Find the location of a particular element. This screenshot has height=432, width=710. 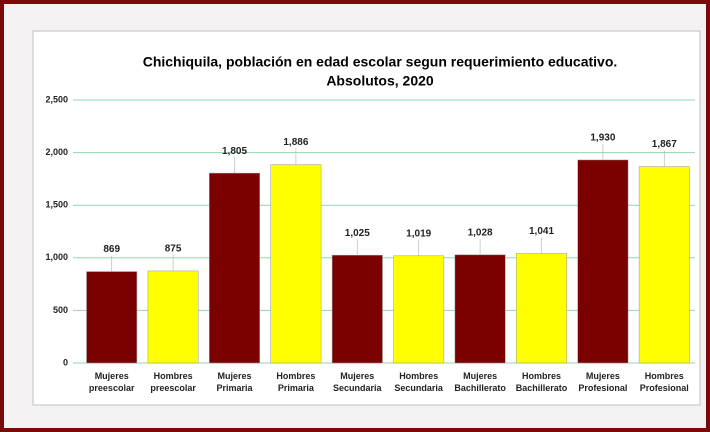

value-label: 869 is located at coordinates (111, 249).